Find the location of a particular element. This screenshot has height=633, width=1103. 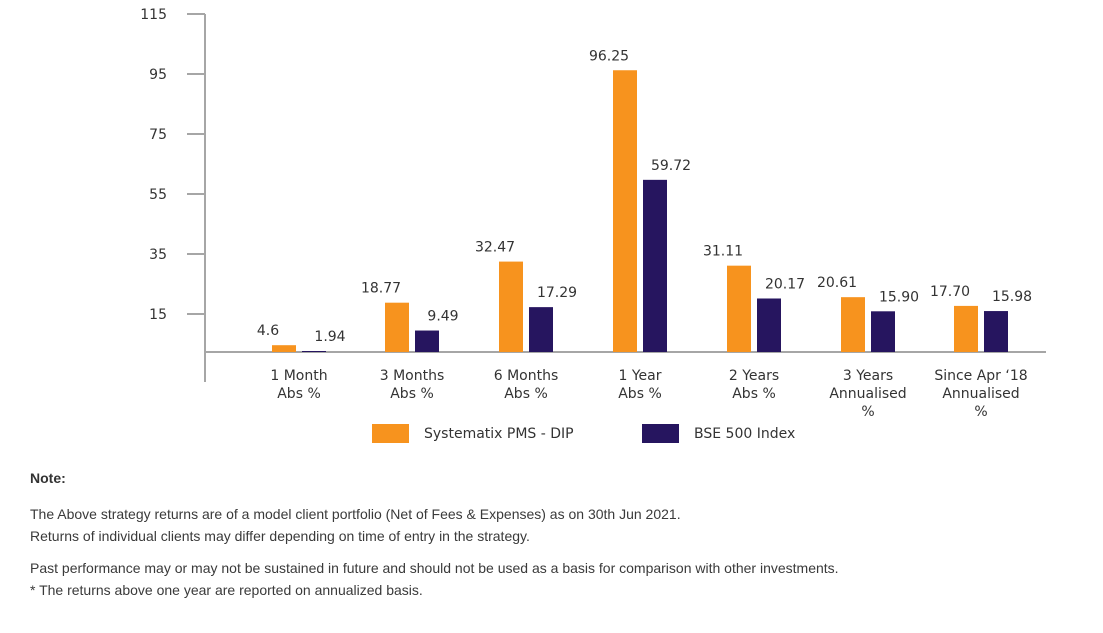

value-label: 96.25 is located at coordinates (609, 56).